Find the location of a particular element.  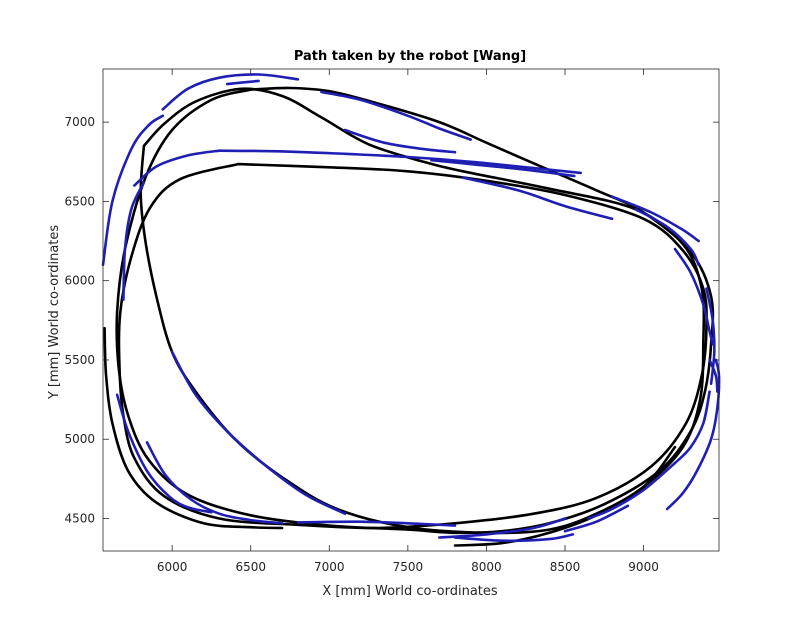

x-tick-label: 7000 is located at coordinates (329, 567).